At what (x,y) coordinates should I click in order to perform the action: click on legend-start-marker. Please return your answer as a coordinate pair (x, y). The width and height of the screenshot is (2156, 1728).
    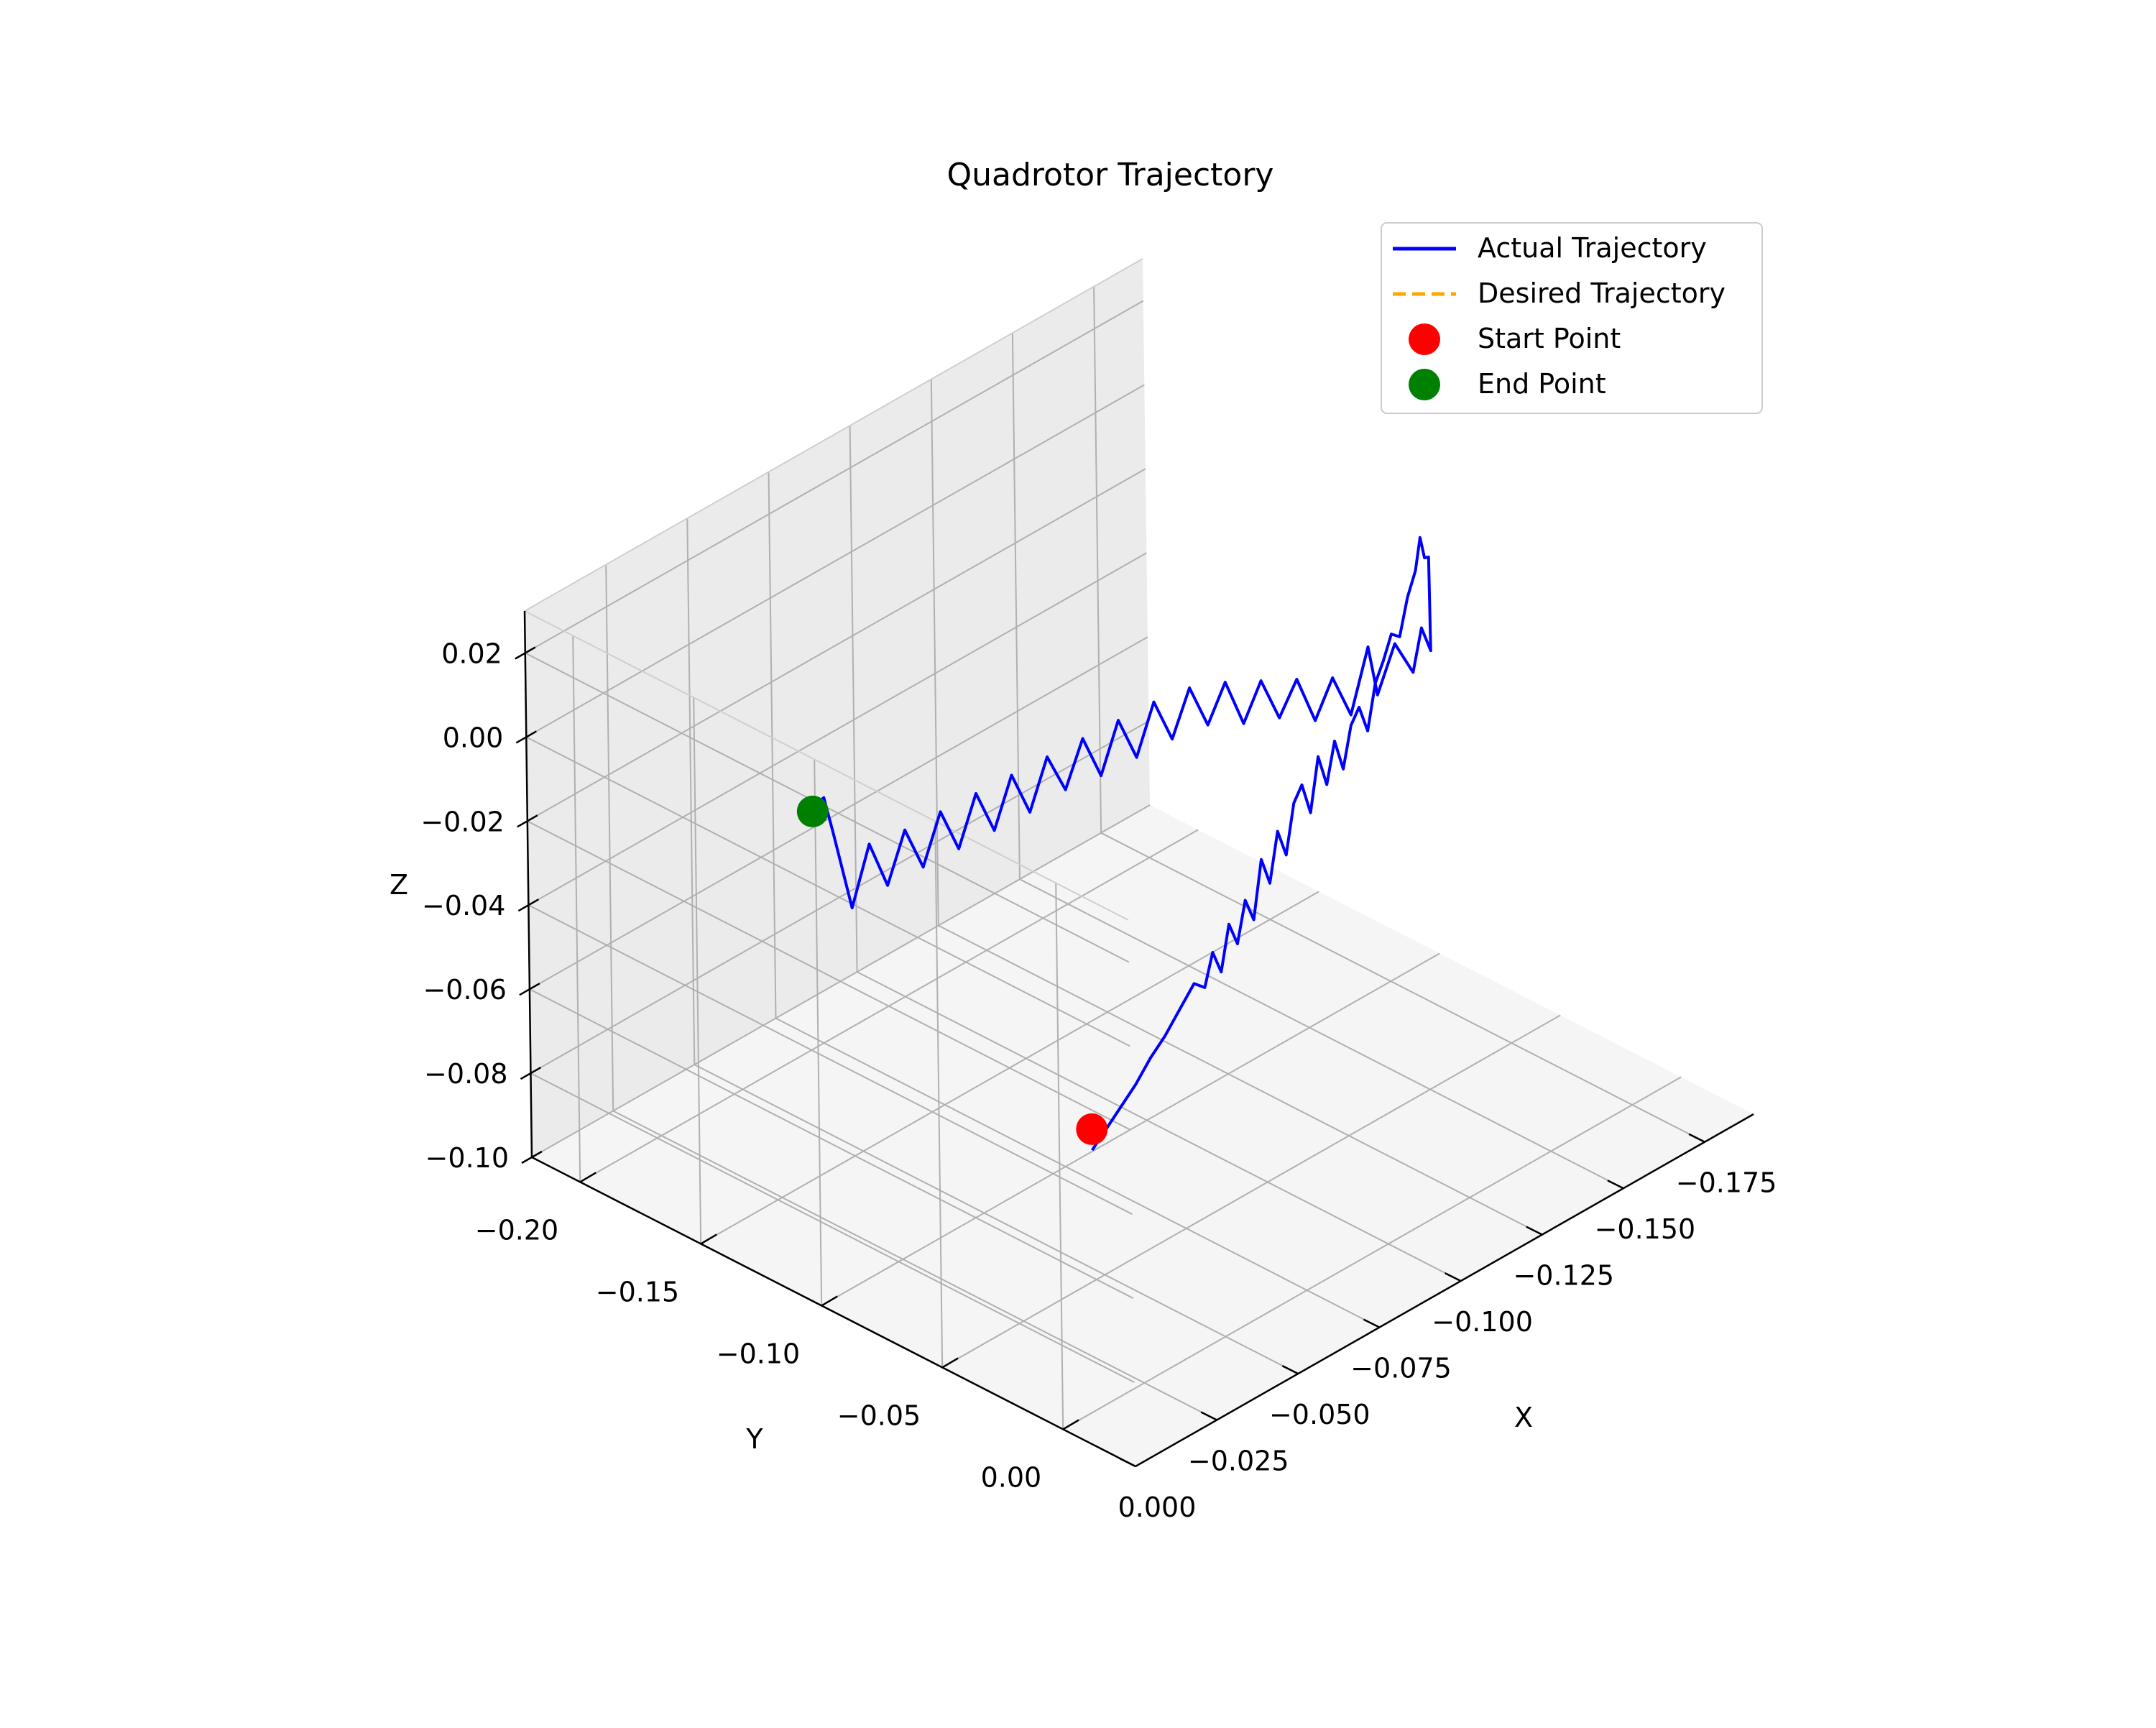
    Looking at the image, I should click on (1424, 339).